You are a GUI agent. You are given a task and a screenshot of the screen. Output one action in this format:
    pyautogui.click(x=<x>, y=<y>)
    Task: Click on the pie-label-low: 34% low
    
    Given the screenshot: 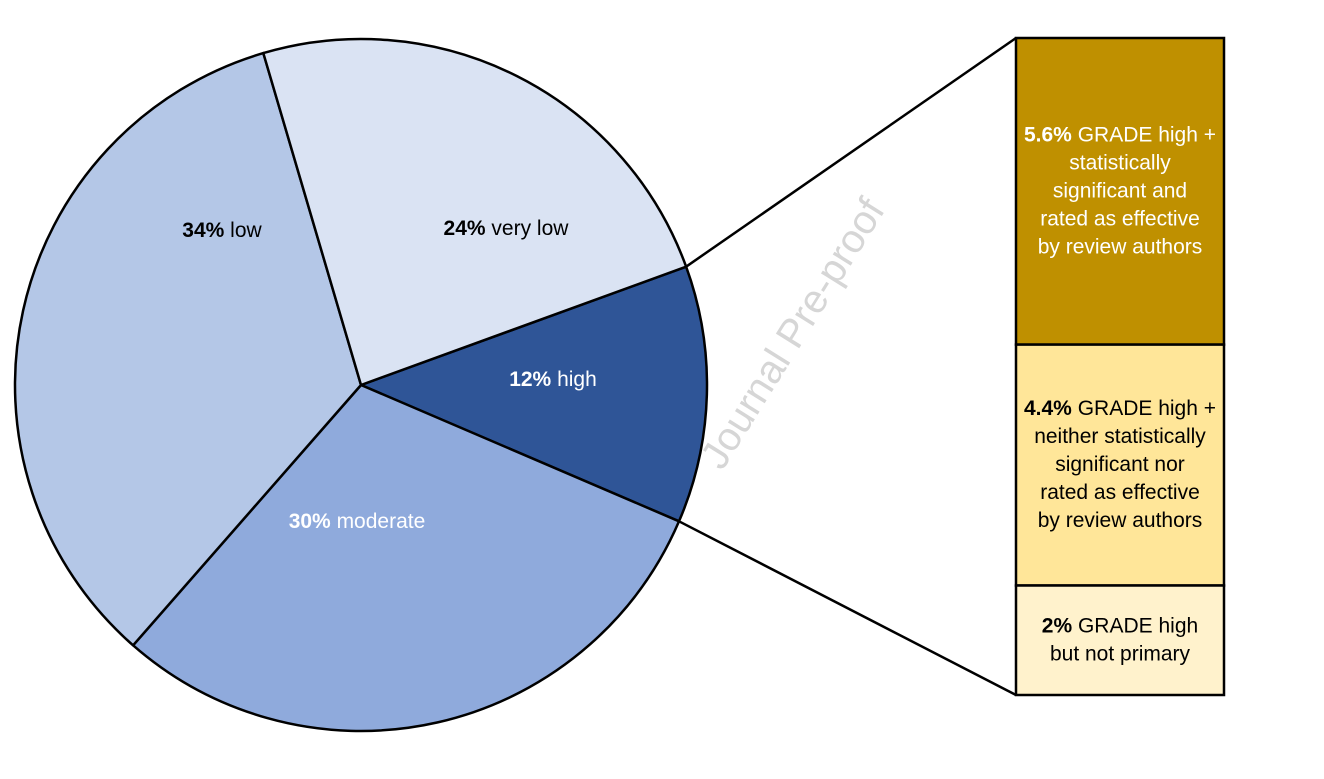 What is the action you would take?
    pyautogui.click(x=222, y=230)
    